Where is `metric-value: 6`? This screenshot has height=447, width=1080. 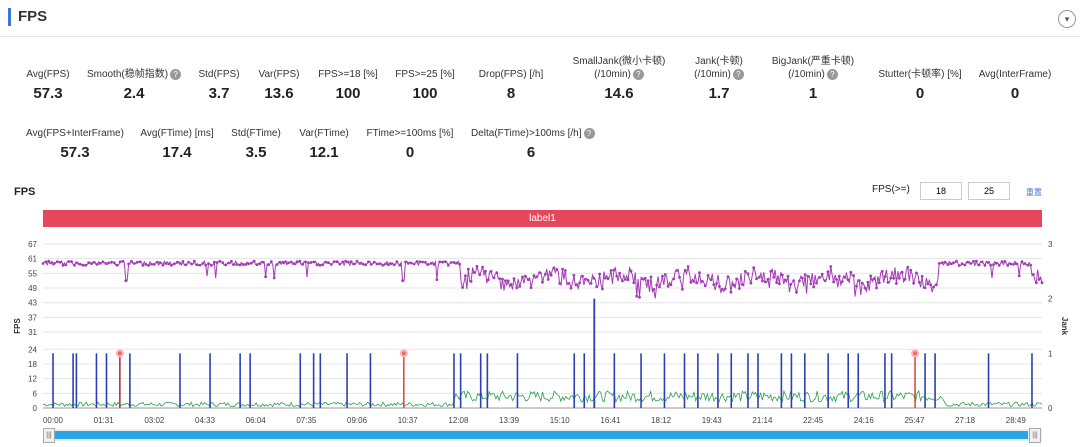 metric-value: 6 is located at coordinates (531, 152).